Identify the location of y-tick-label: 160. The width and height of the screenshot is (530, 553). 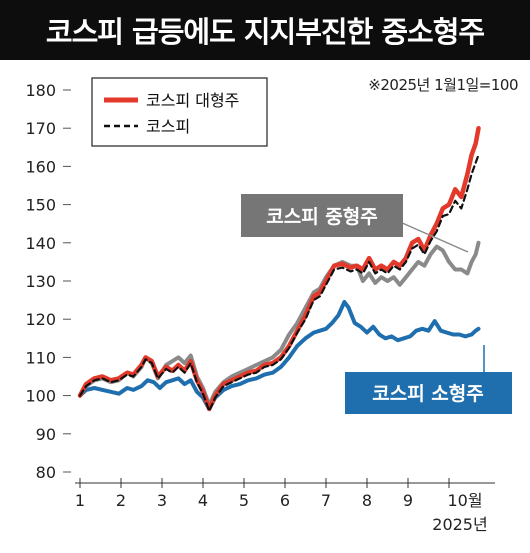
(40, 166).